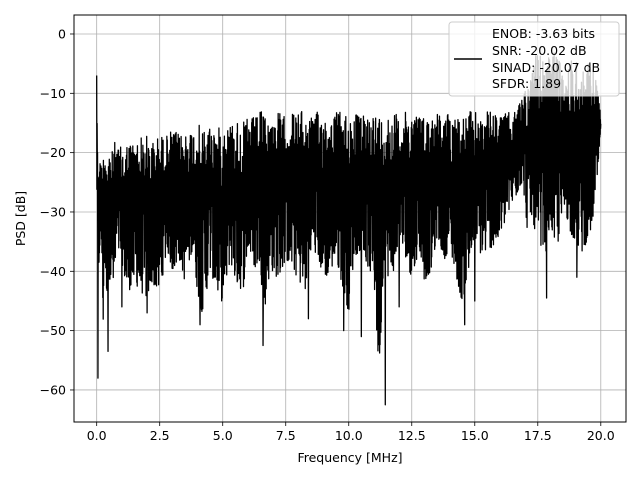 The height and width of the screenshot is (480, 640). Describe the element at coordinates (526, 83) in the screenshot. I see `legend-line-sfdr: SFDR: 1.89` at that location.